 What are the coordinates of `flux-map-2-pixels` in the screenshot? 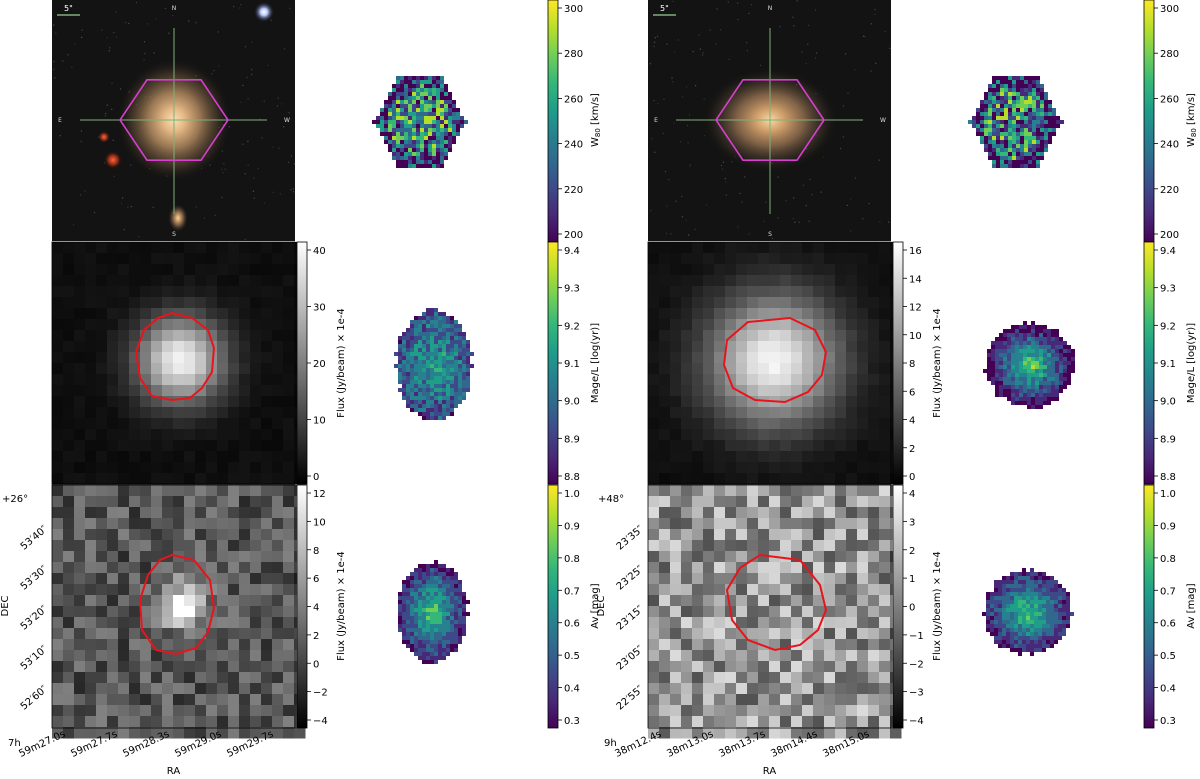 It's located at (179, 612).